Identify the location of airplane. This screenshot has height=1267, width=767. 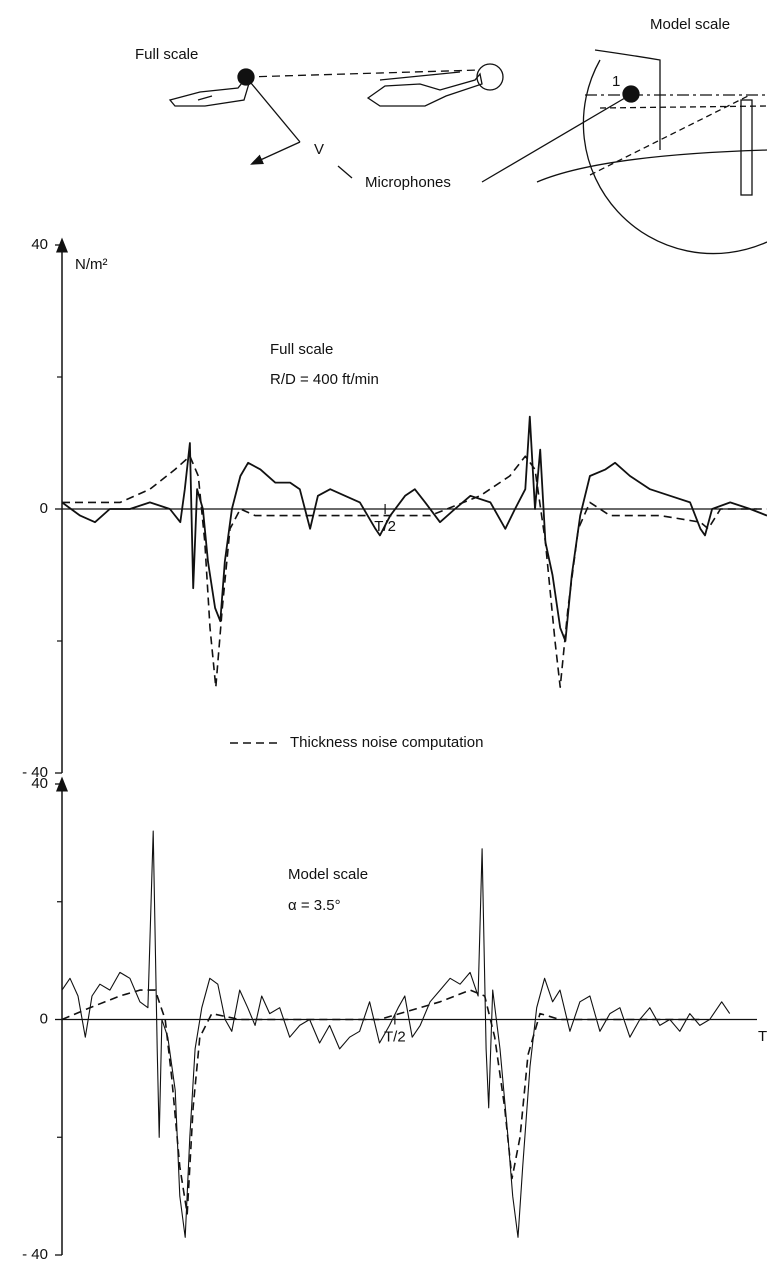
(209, 92).